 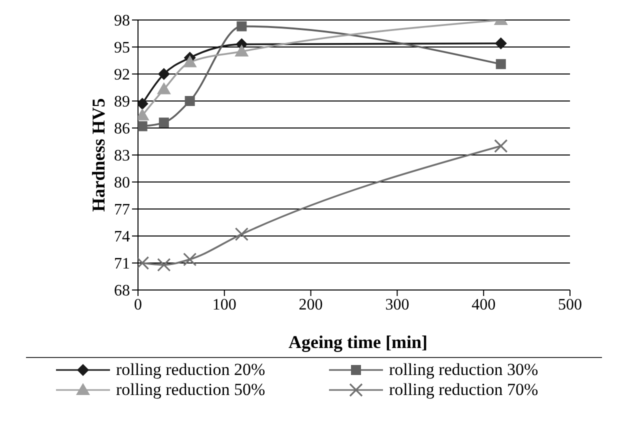 I want to click on y-tick-label: 98, so click(x=122, y=21).